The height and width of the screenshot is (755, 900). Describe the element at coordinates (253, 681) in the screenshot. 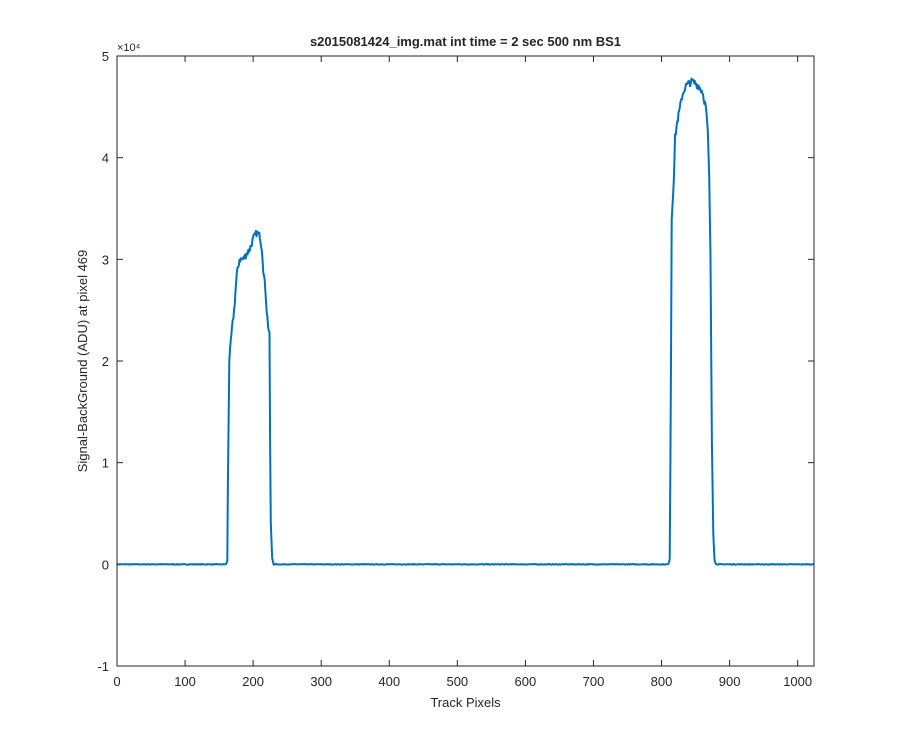

I see `x-tick-label: 200` at that location.